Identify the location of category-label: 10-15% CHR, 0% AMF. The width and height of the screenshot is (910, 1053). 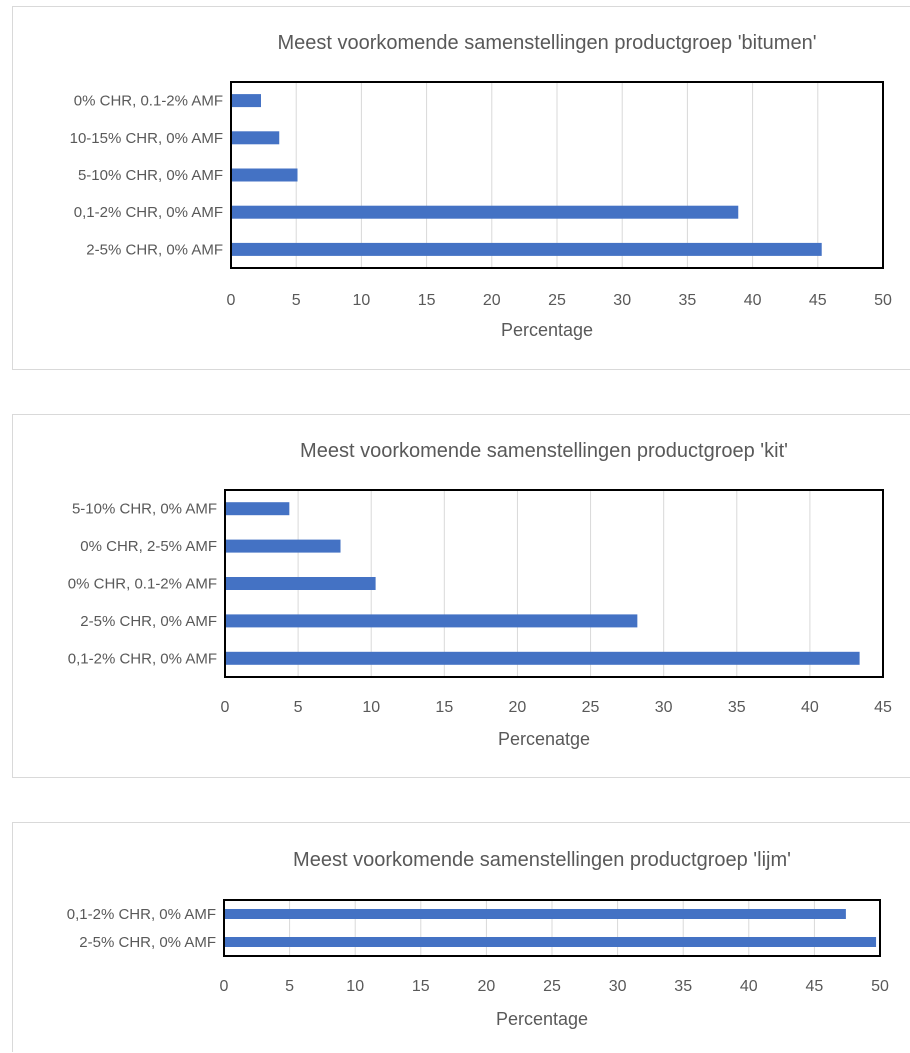
(146, 138).